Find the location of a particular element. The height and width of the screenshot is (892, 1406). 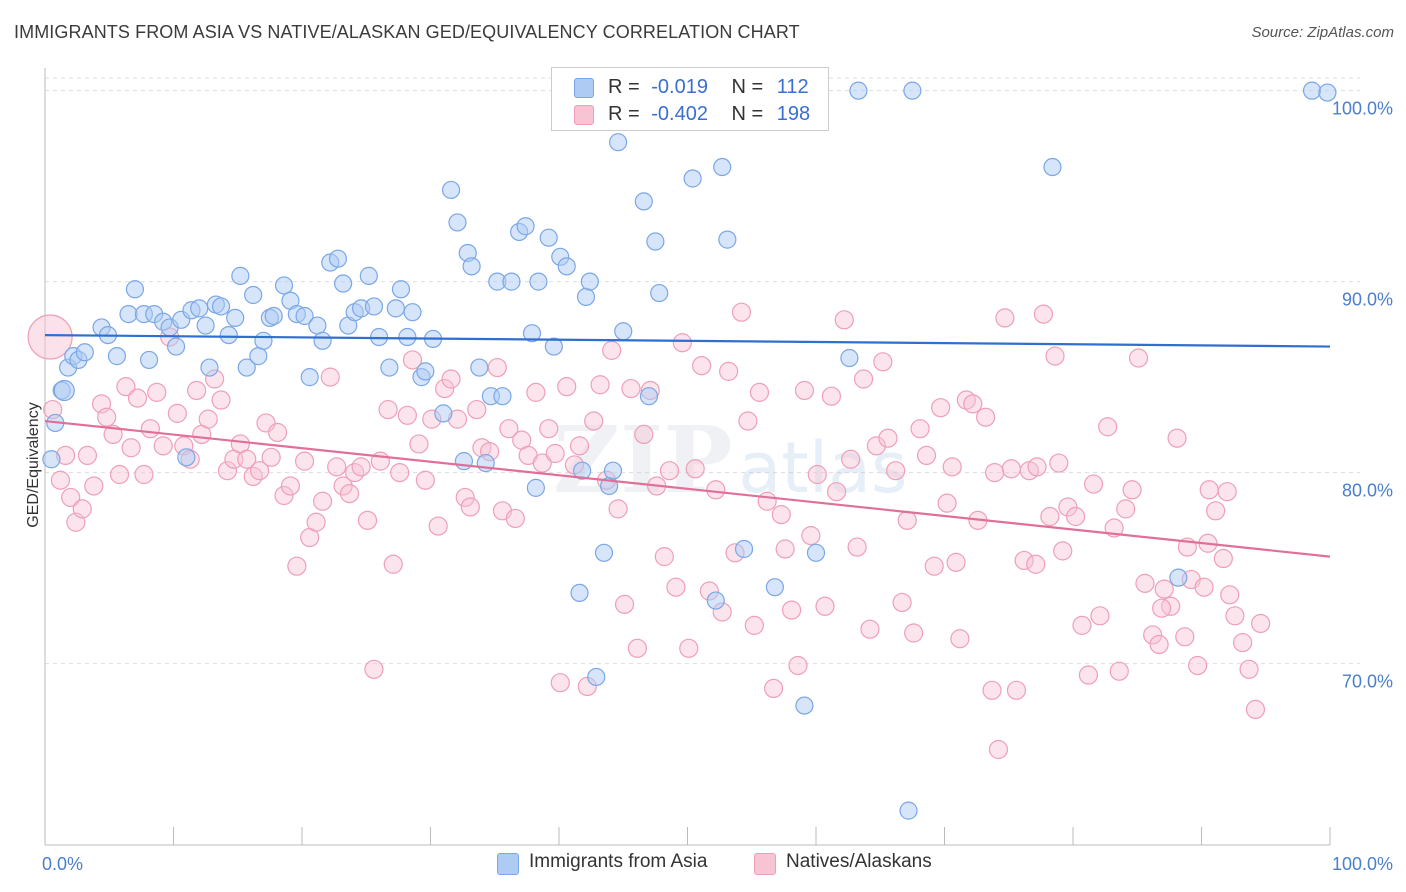

legend-r-value: -0.019 is located at coordinates (679, 87).